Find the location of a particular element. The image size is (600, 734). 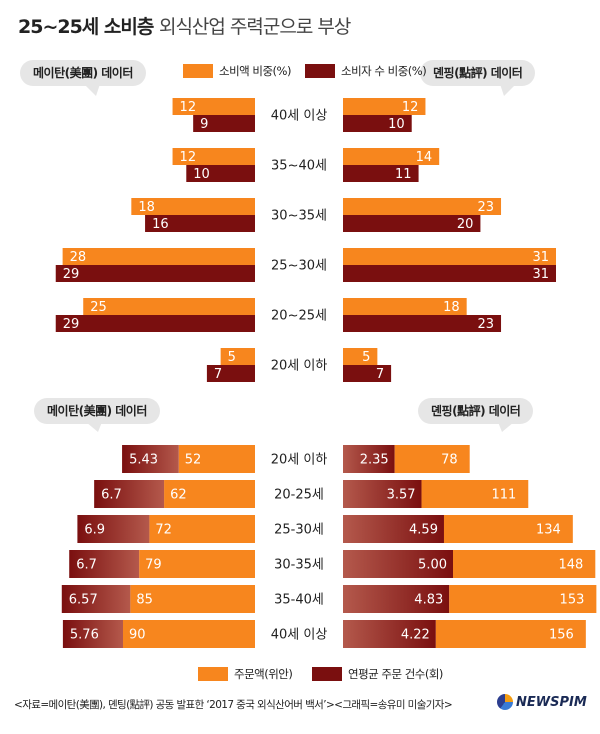

value-label: 6.57 is located at coordinates (83, 600).